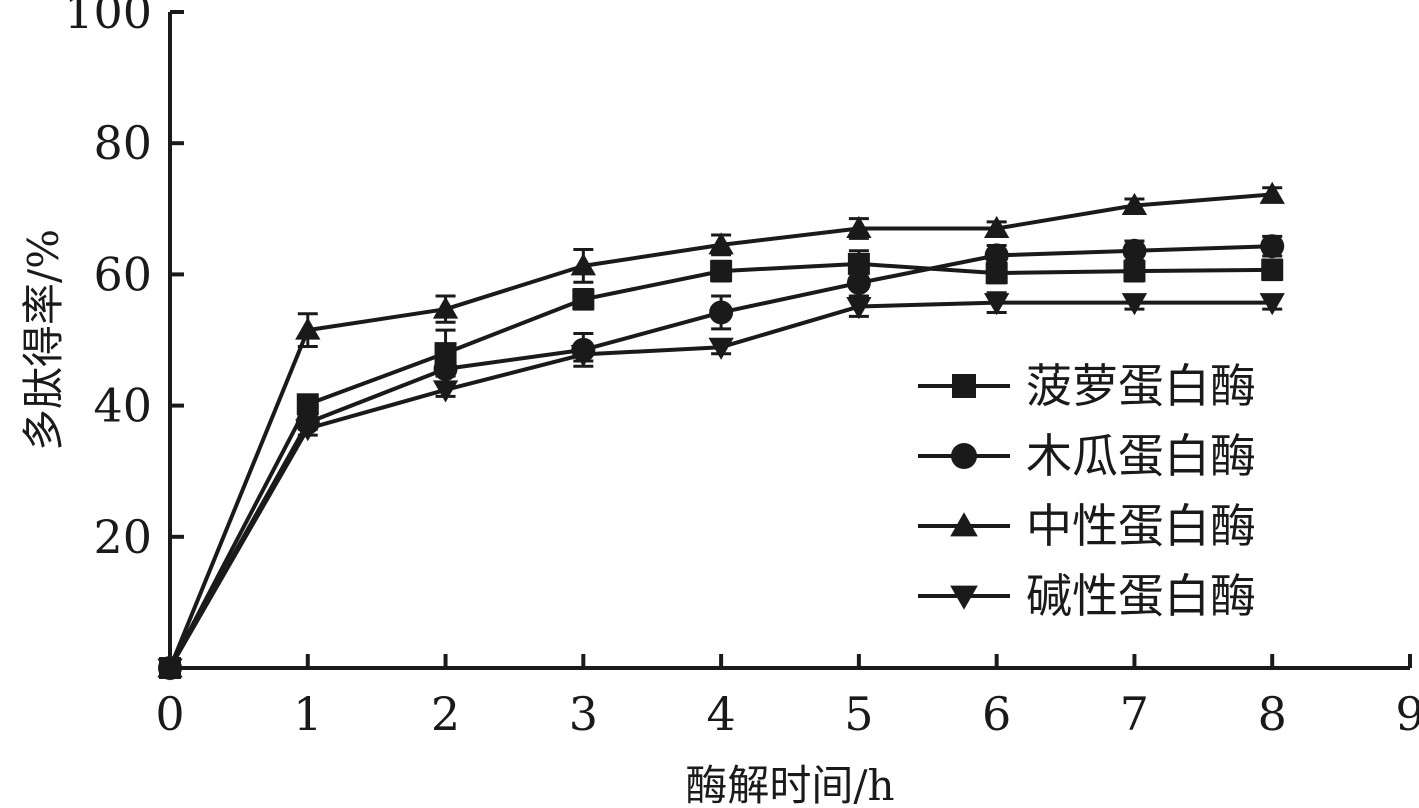 This screenshot has height=808, width=1419. Describe the element at coordinates (1141, 386) in the screenshot. I see `legend-label: 菠萝蛋白酶` at that location.